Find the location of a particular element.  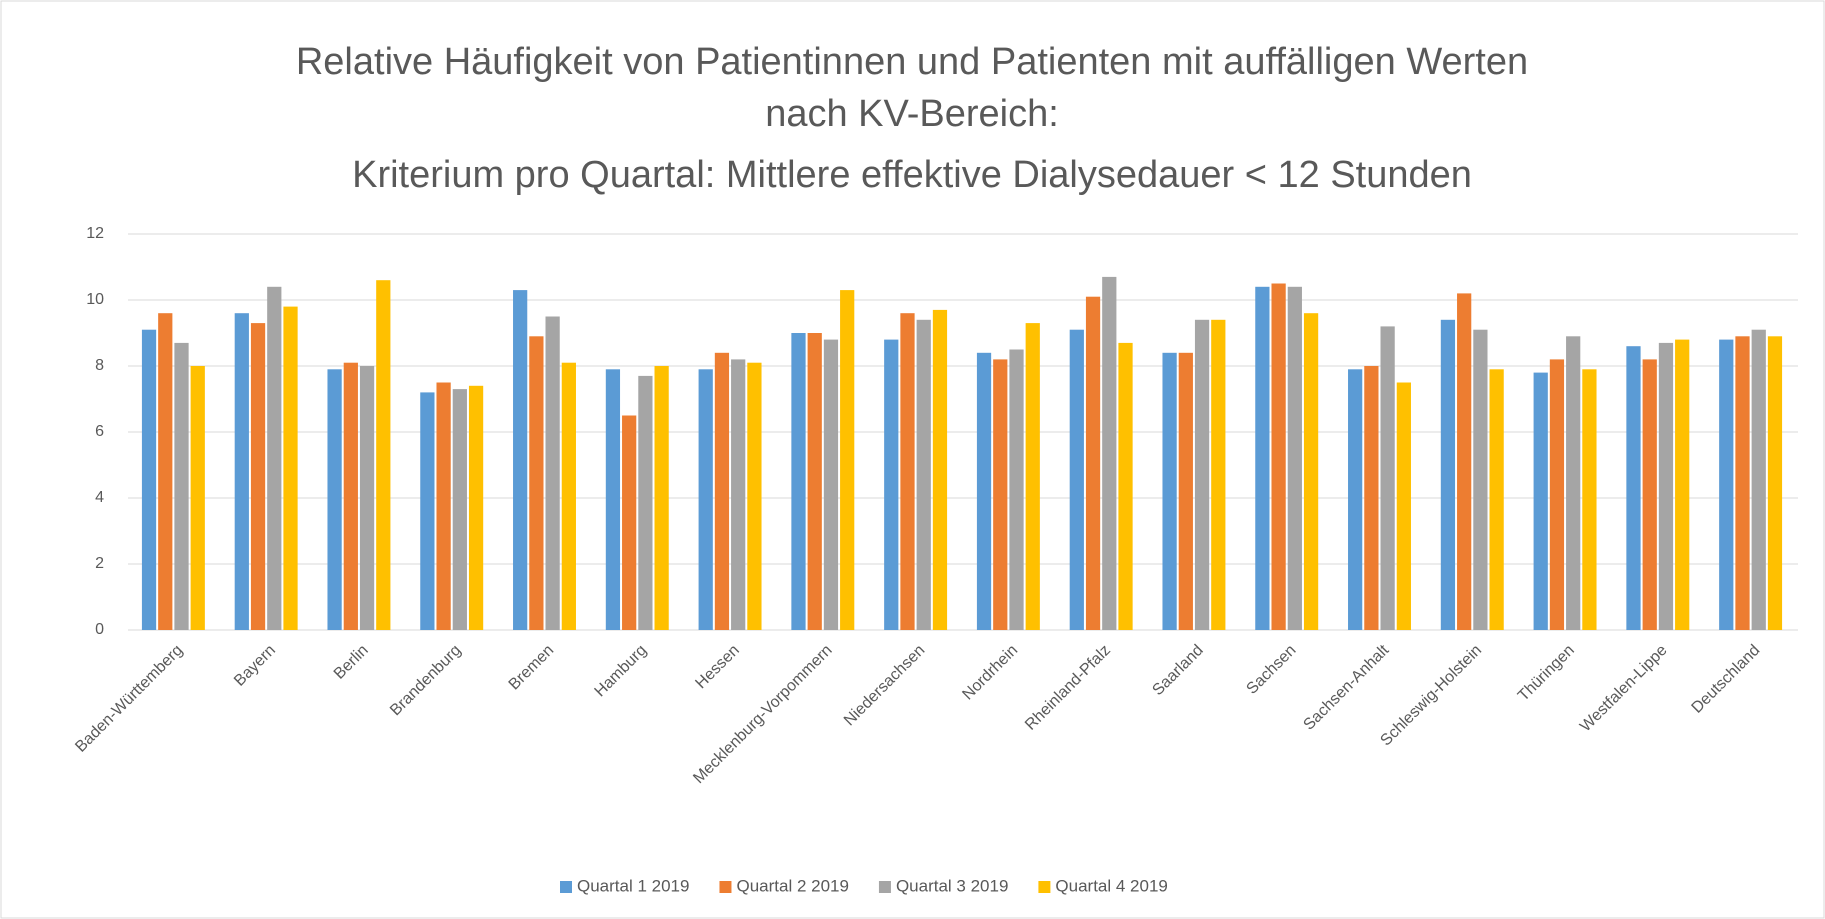

legend-label: Quartal 2 2019 is located at coordinates (792, 885).